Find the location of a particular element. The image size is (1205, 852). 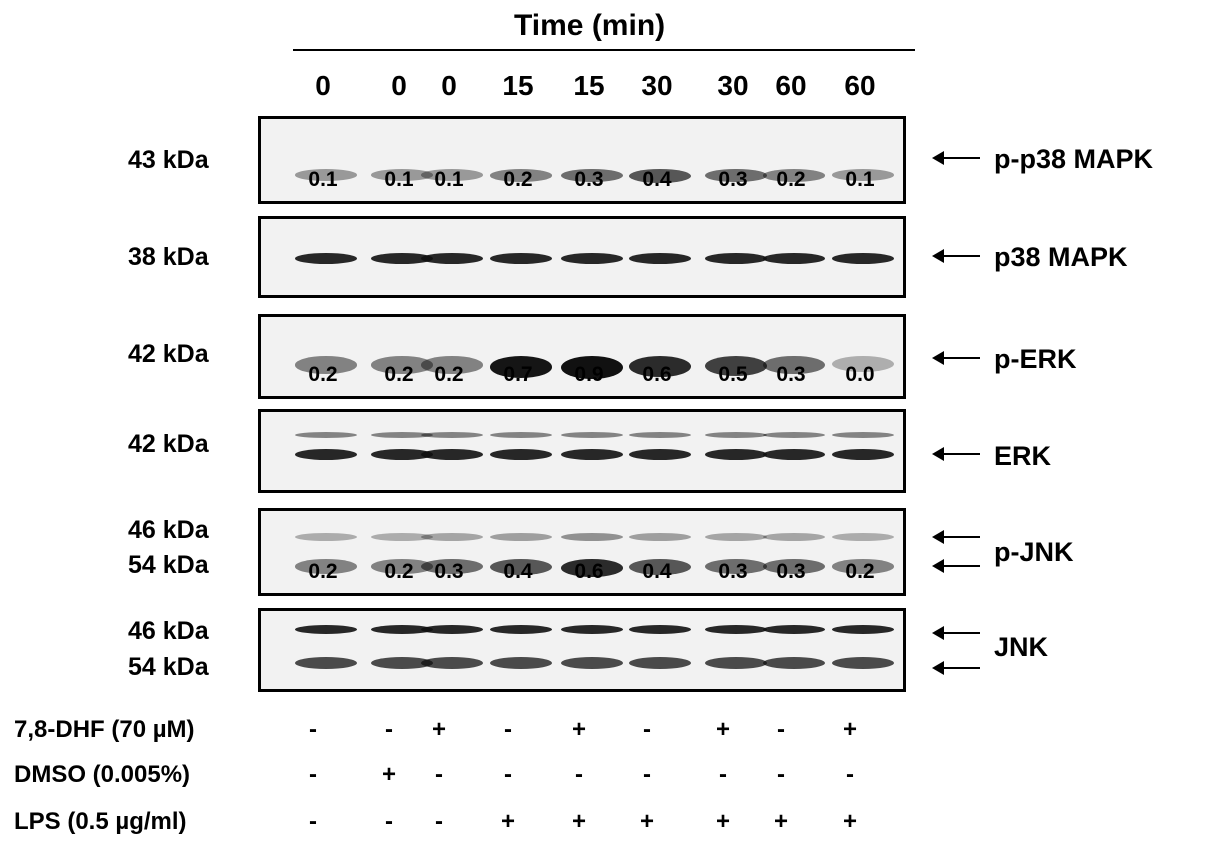

blot-panel-p38 is located at coordinates (582, 257).